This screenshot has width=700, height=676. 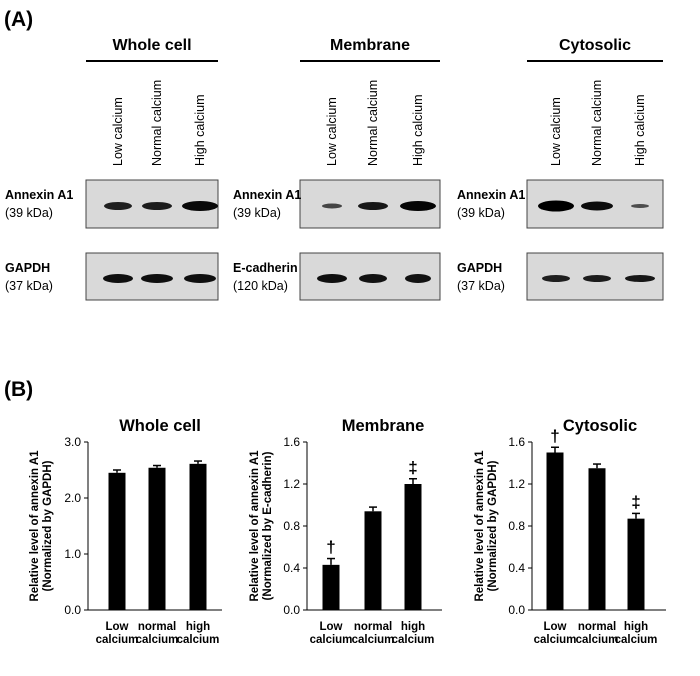 I want to click on chart-title: Whole cell, so click(x=160, y=426).